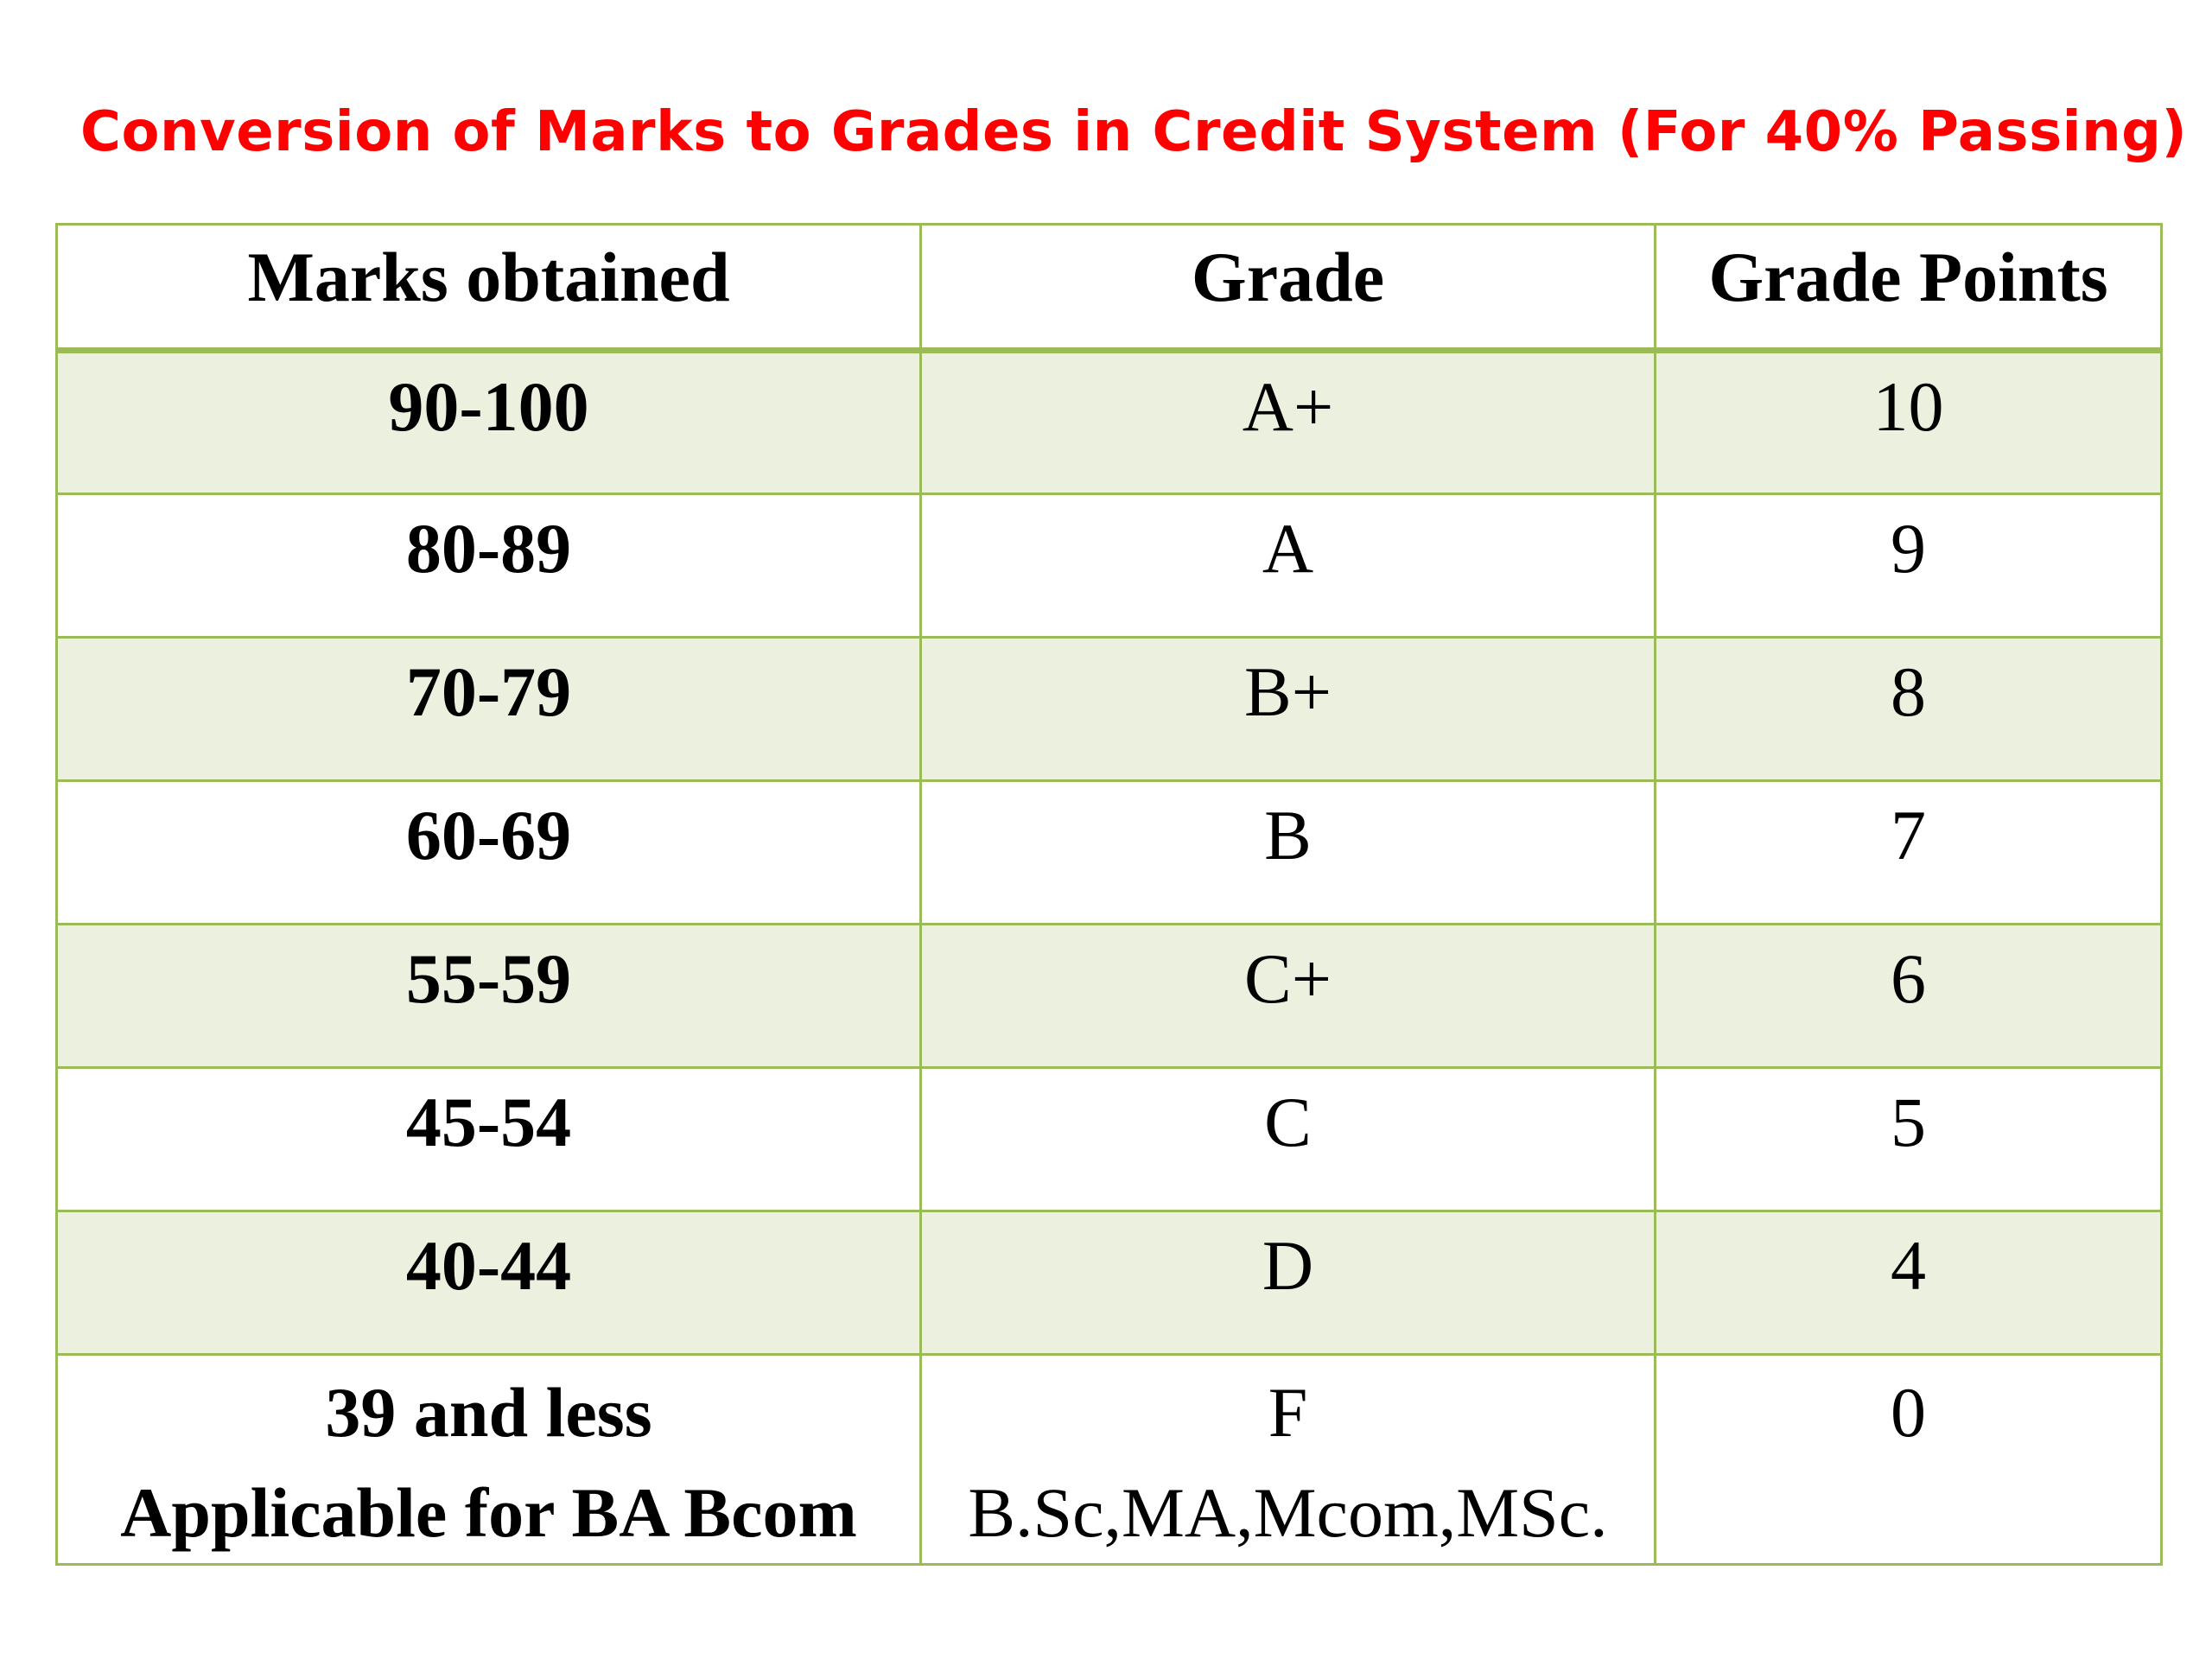  I want to click on marks-cell: 45-54, so click(488, 1139).